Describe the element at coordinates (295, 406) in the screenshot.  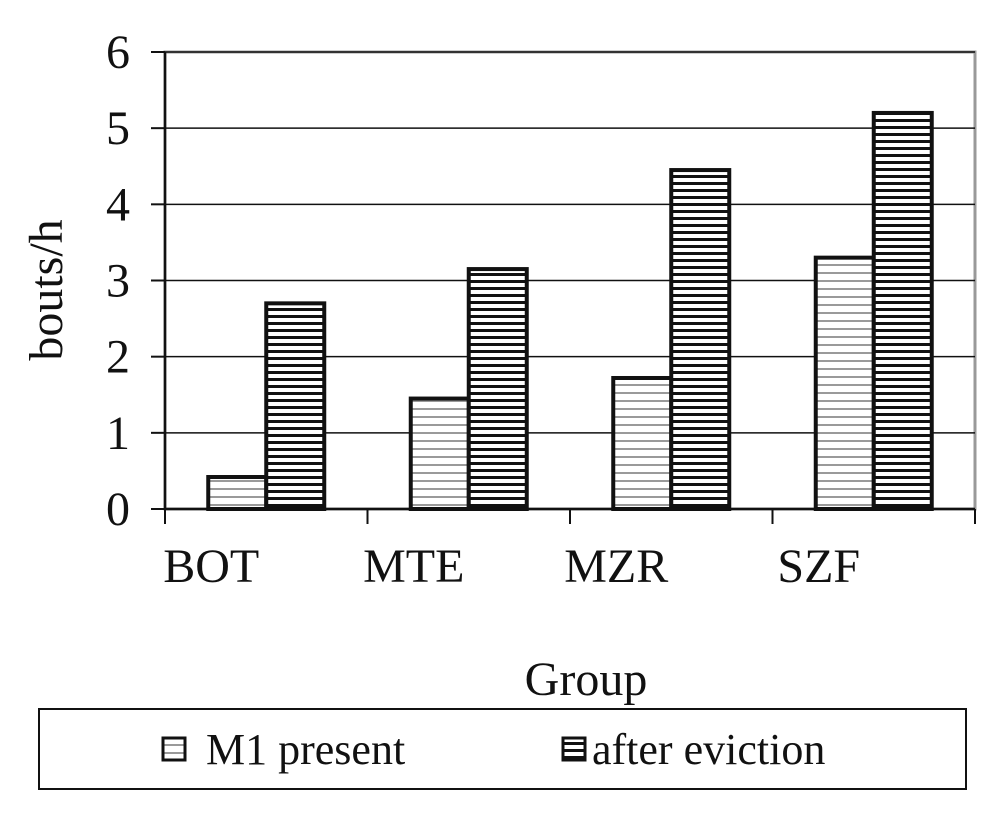
I see `bar-after-eviction-bot` at that location.